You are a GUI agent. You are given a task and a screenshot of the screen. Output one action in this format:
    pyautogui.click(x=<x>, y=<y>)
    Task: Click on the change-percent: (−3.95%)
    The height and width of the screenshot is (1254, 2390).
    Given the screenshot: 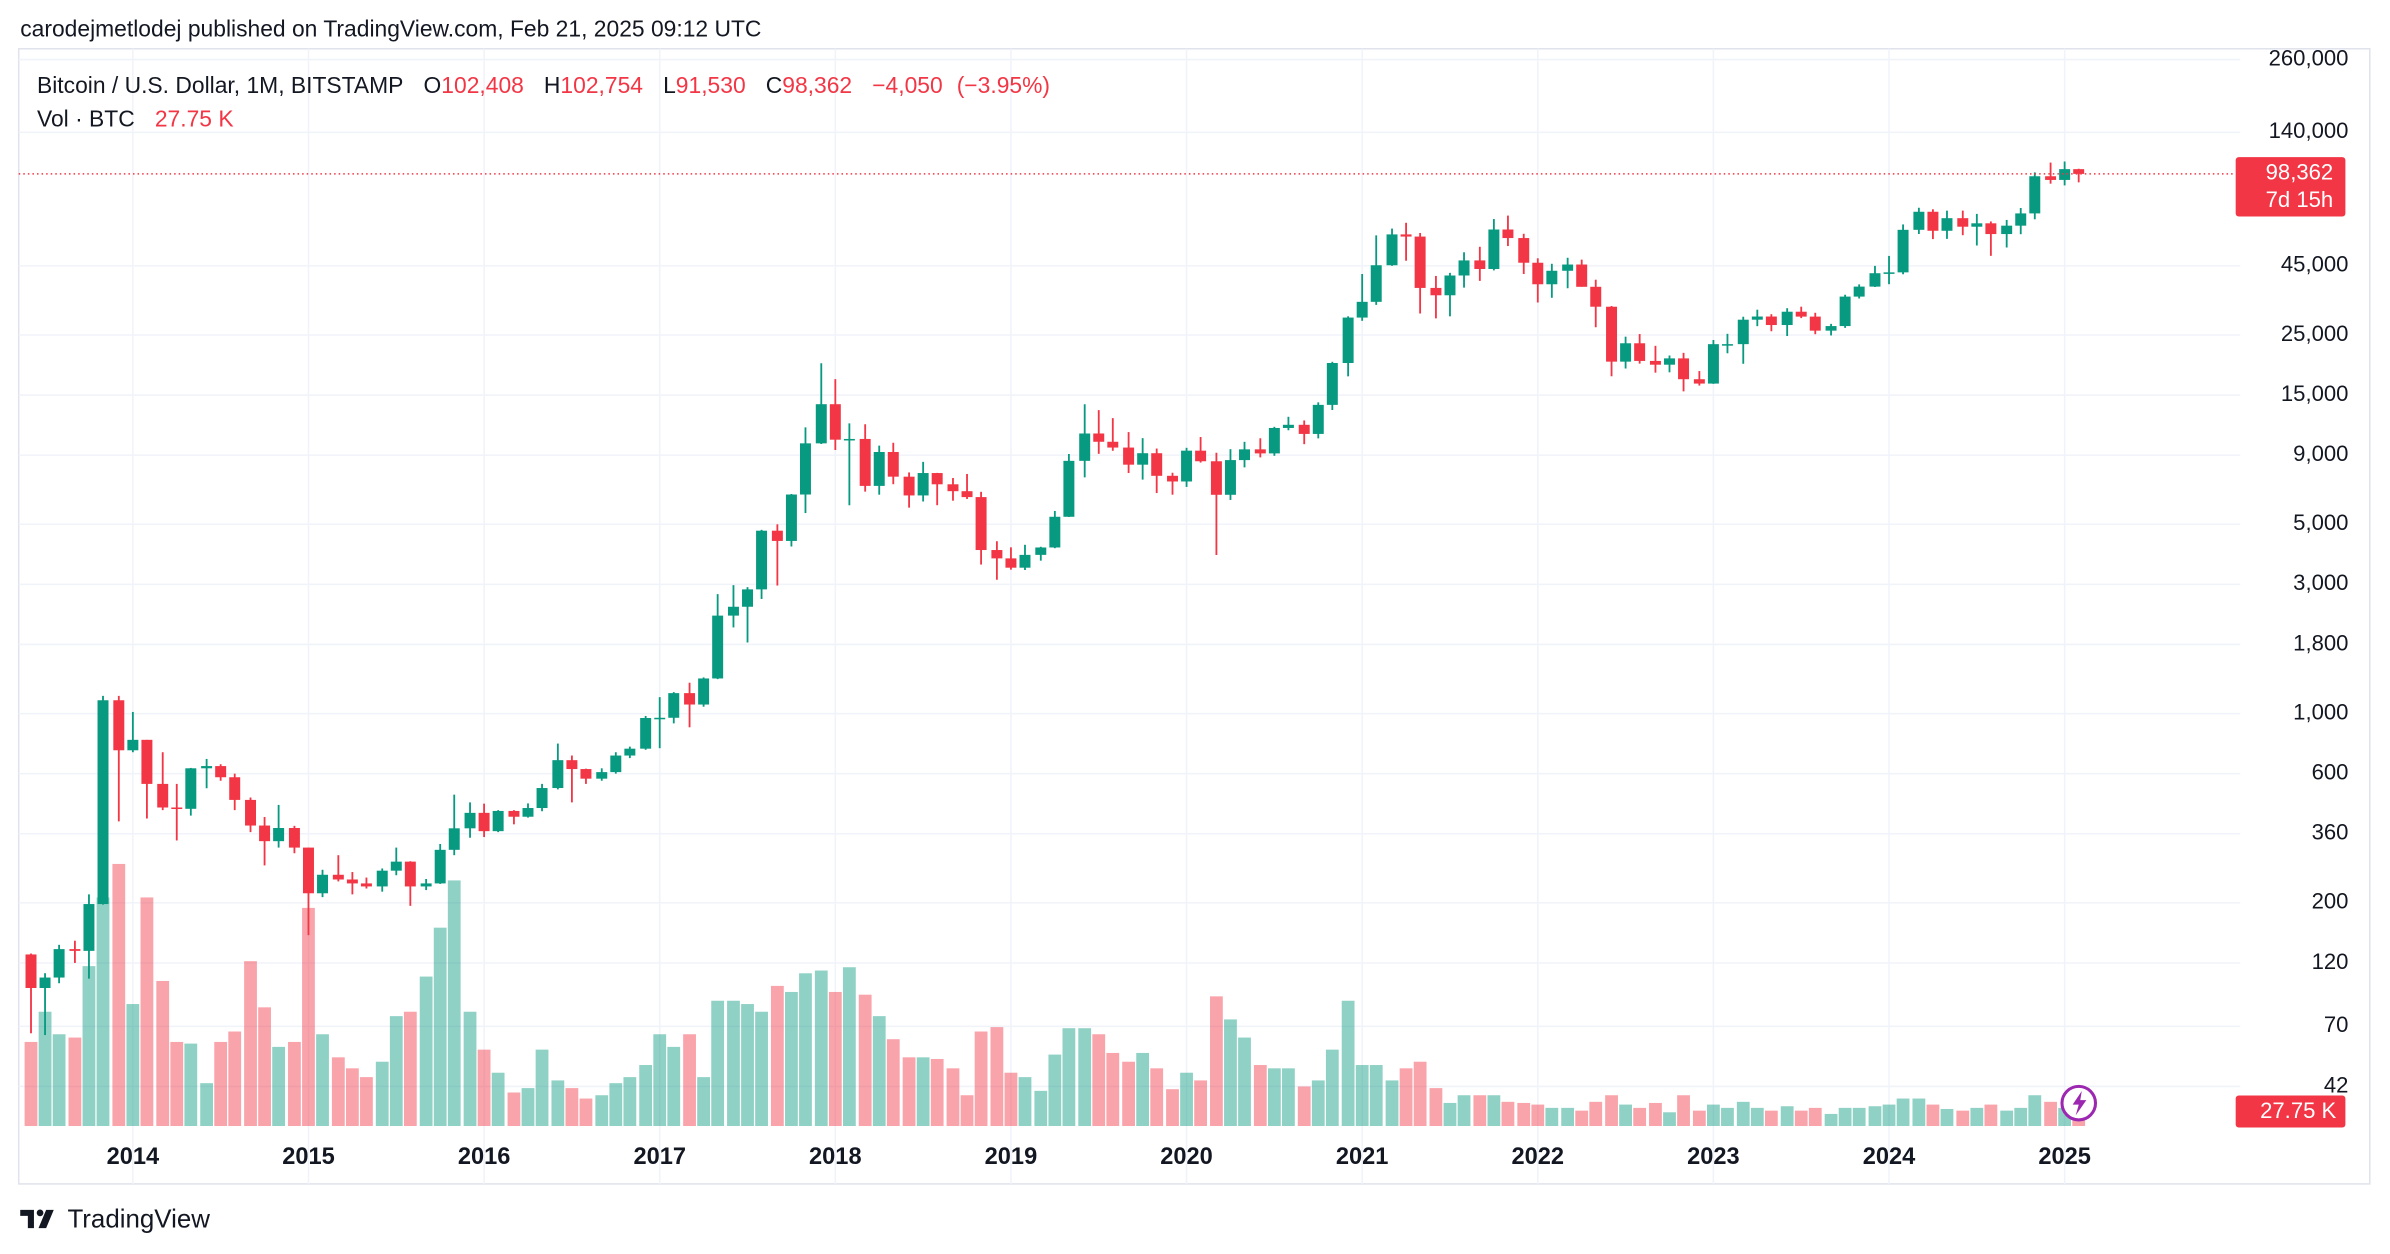 What is the action you would take?
    pyautogui.click(x=1003, y=85)
    